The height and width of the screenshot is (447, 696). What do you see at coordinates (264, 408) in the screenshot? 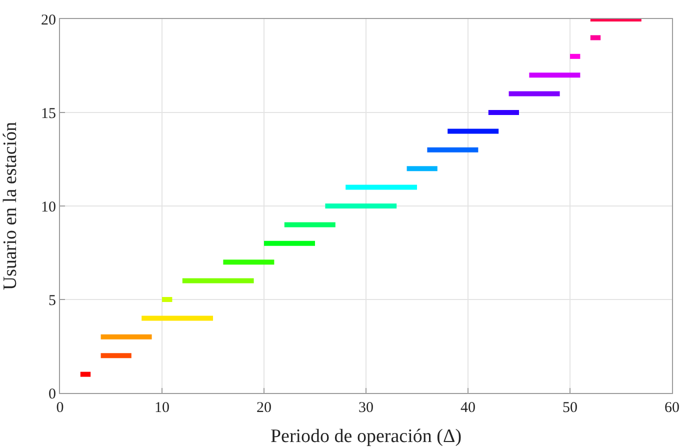
I see `x-tick-label: 20` at bounding box center [264, 408].